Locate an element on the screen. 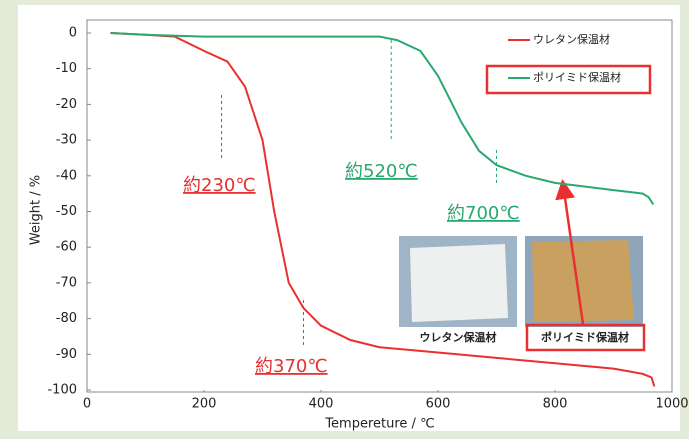 This screenshot has height=439, width=689. y-tick-label: -70 is located at coordinates (66, 282).